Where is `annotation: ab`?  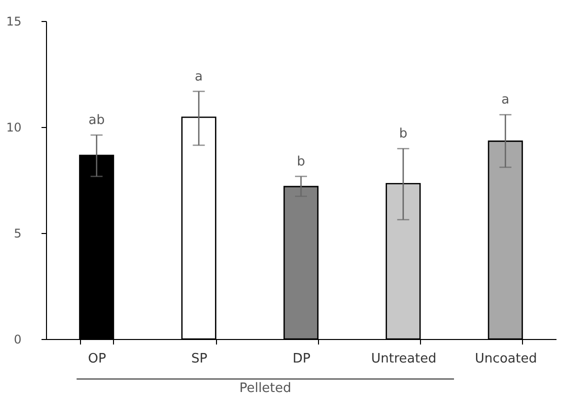
annotation: ab is located at coordinates (96, 120).